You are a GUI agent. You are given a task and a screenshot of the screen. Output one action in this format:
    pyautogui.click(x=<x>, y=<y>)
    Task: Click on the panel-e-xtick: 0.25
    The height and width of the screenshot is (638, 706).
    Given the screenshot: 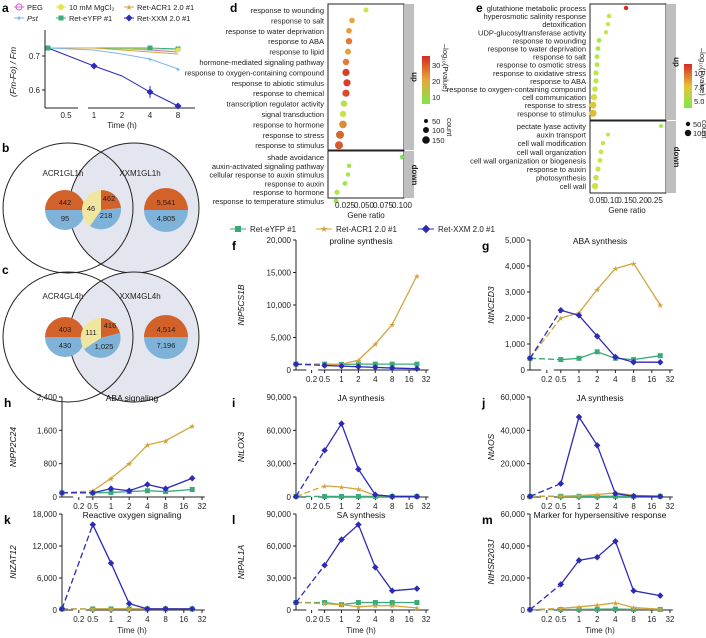 What is the action you would take?
    pyautogui.click(x=655, y=200)
    